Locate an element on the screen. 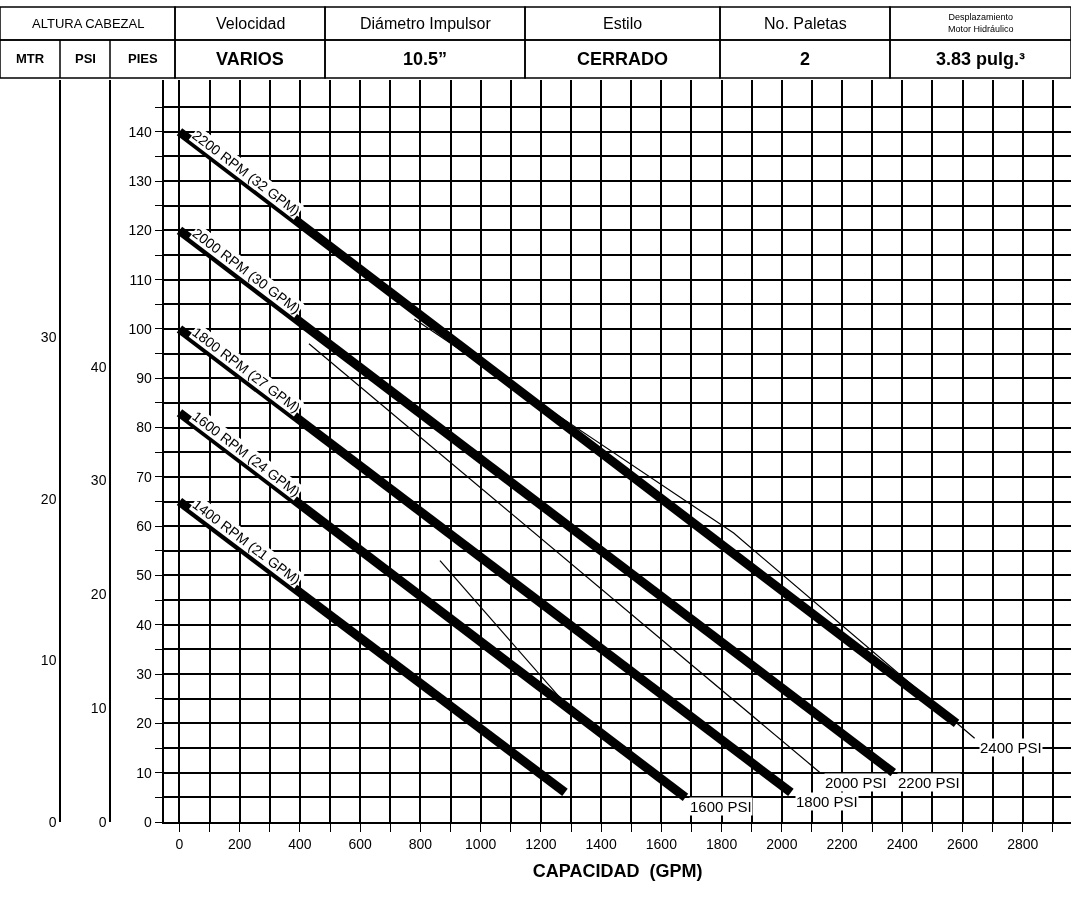 This screenshot has height=904, width=1071. x-tick-label: 600 is located at coordinates (360, 843).